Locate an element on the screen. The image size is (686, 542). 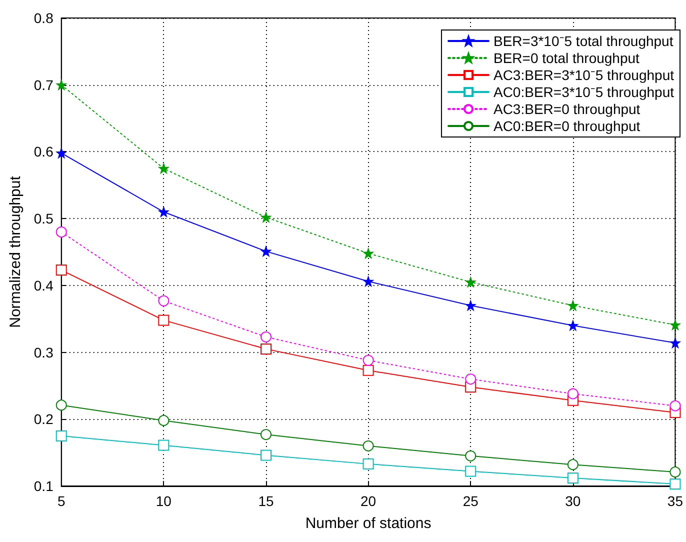
x-tick-label: 15 is located at coordinates (266, 501).